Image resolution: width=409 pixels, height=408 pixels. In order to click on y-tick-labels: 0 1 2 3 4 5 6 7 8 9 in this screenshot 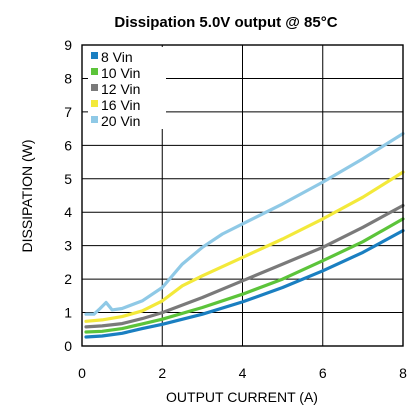, I will do `click(68, 195)`.